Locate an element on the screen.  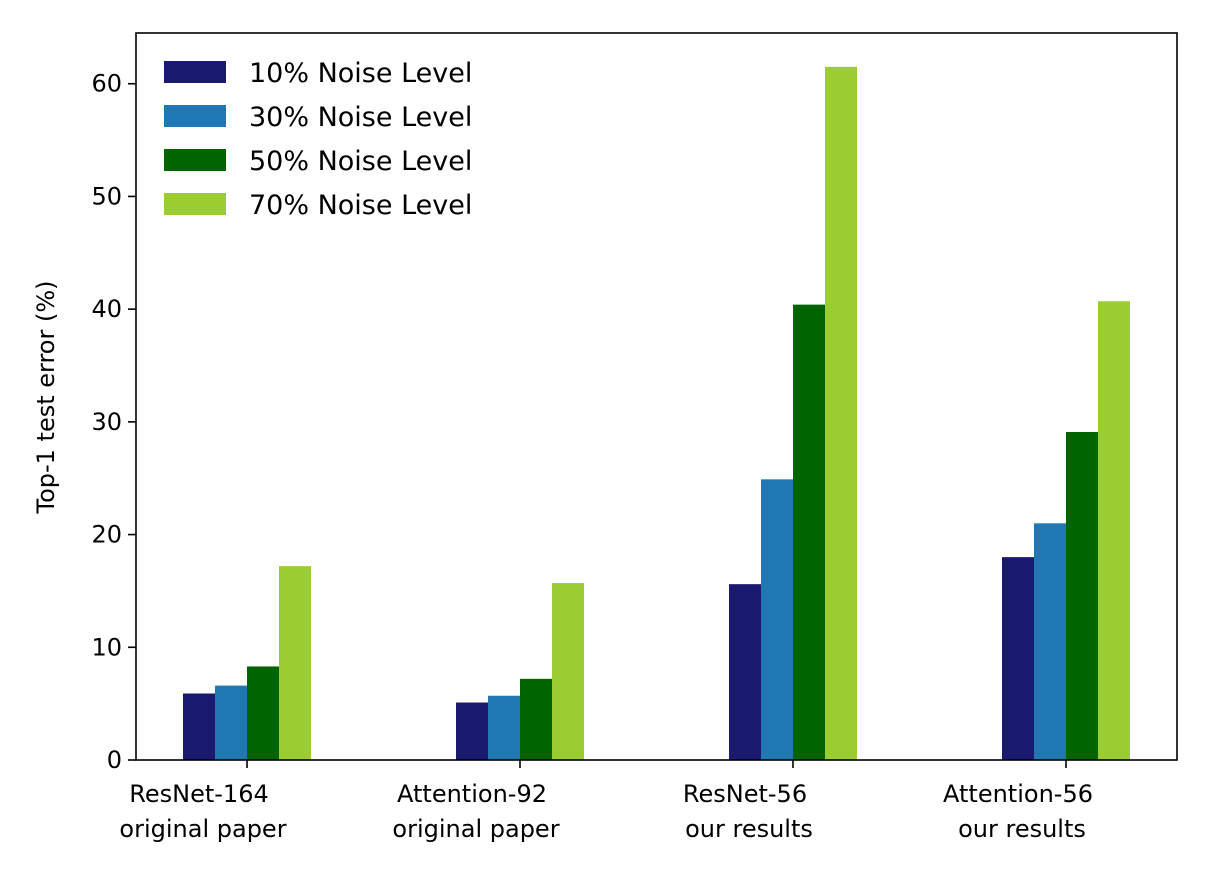
y-axis-label: Top-1 test error (%) is located at coordinates (46, 397).